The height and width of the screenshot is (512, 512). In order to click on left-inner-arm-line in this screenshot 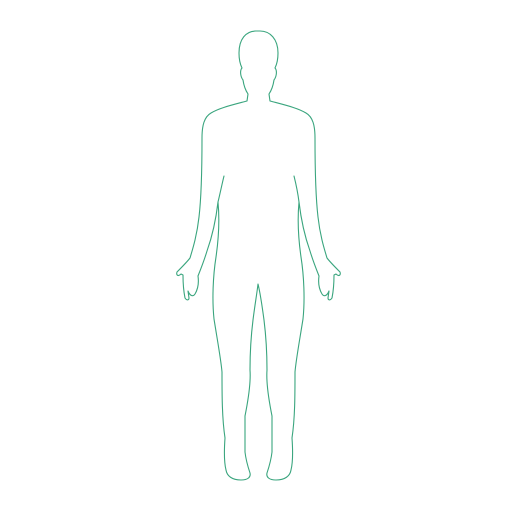, I will do `click(221, 189)`.